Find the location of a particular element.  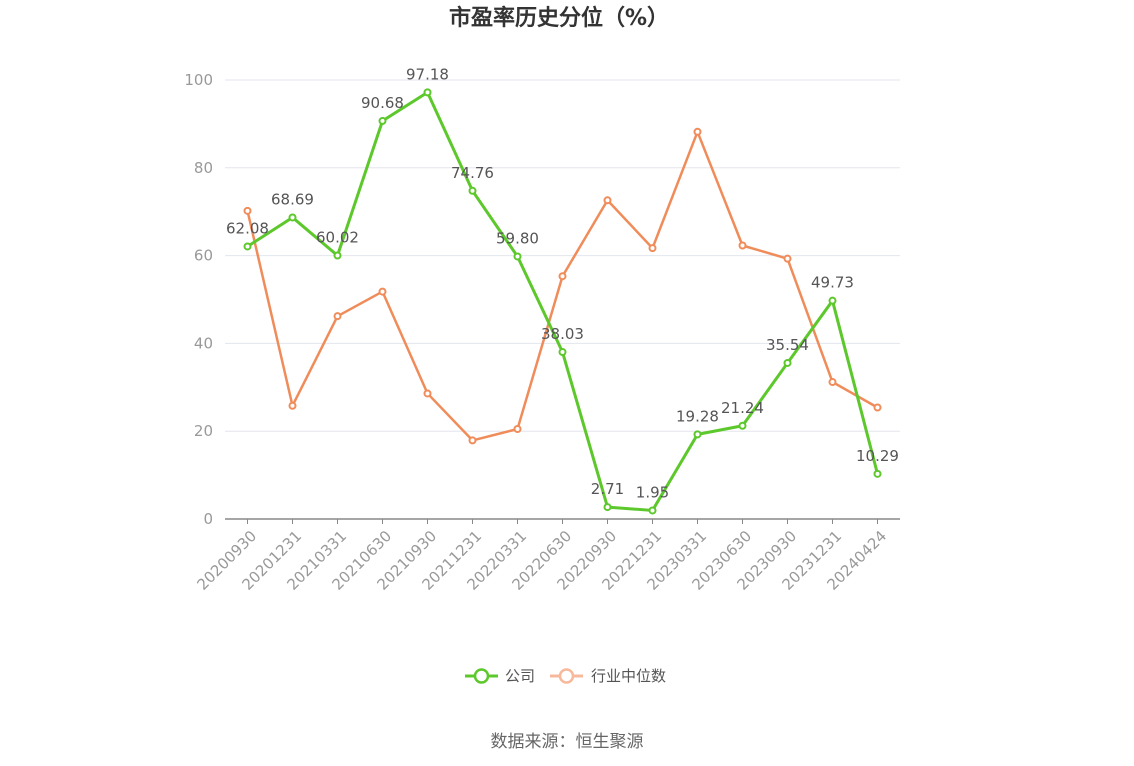

data-label: 68.69 is located at coordinates (292, 199).